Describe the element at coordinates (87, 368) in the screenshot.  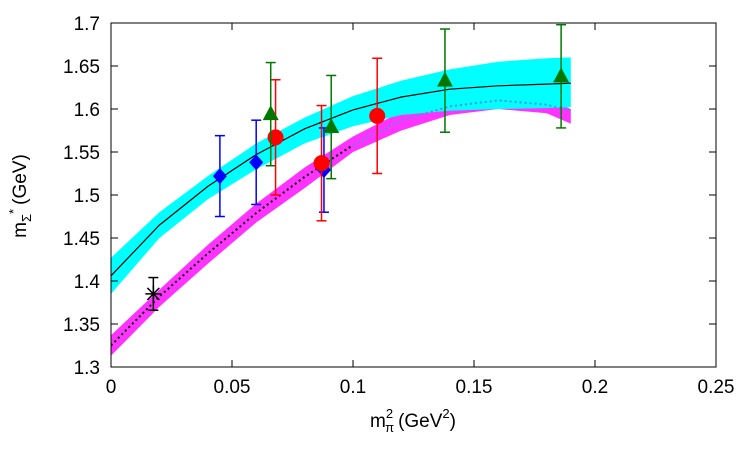
I see `y-tick-label: 1.3` at that location.